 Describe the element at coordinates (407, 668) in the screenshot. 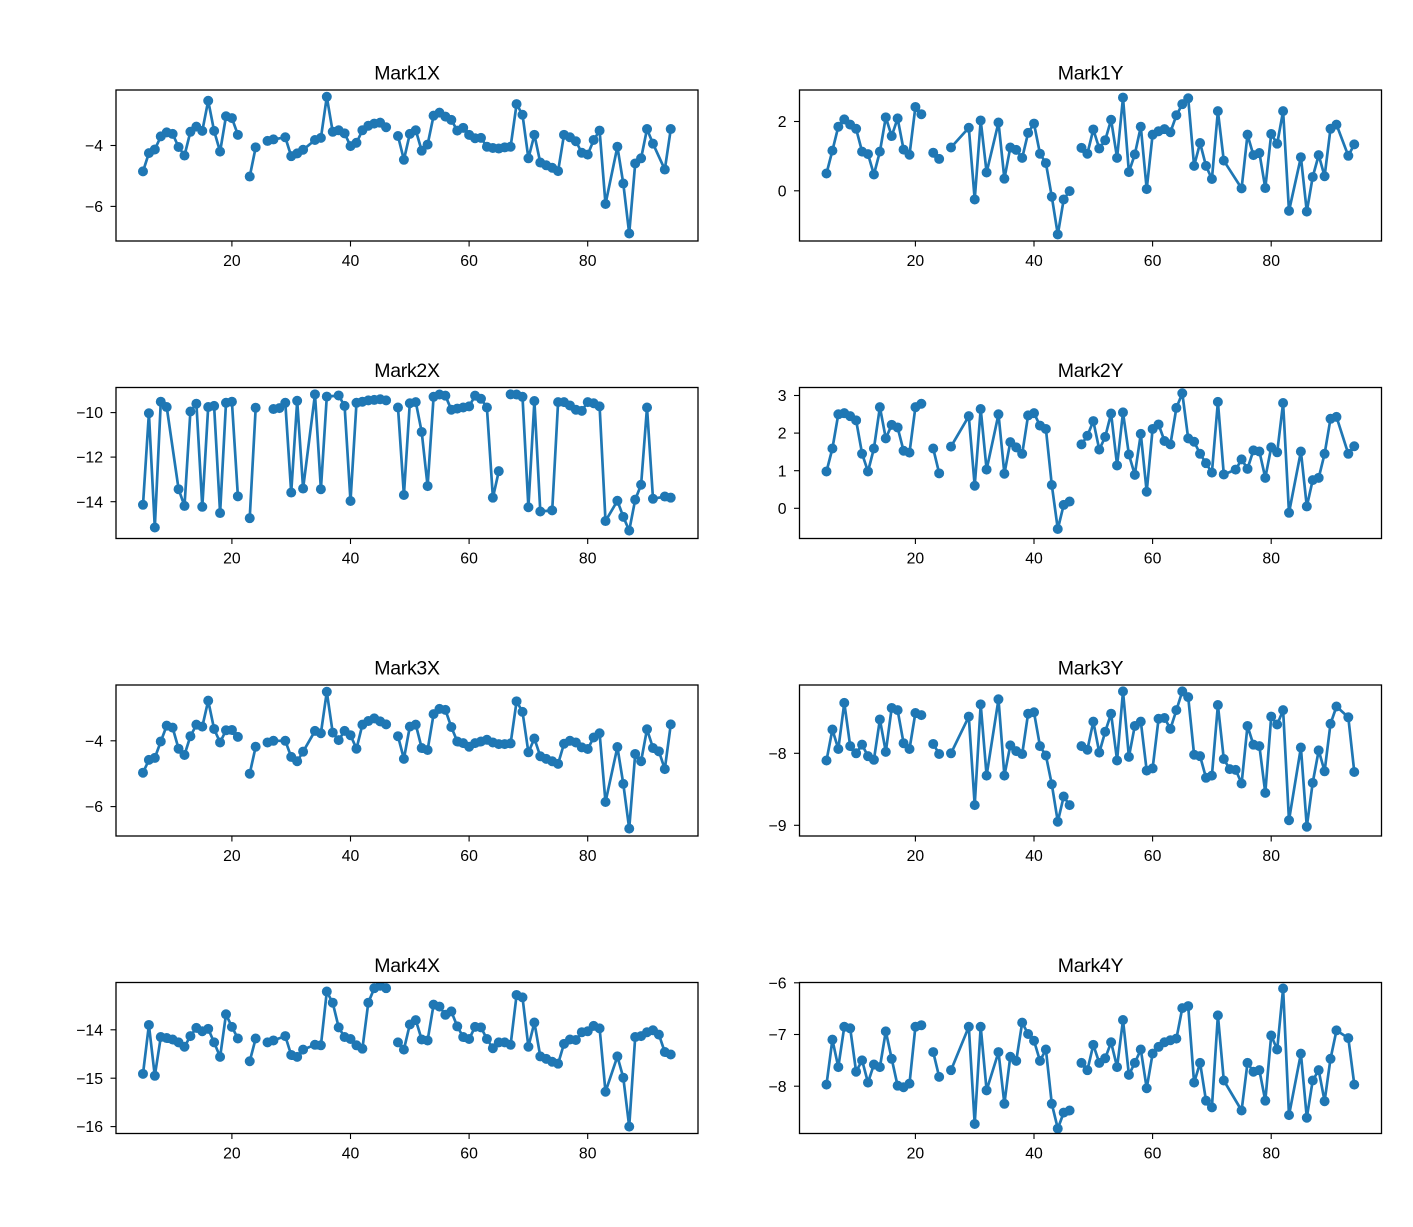

I see `svg-text: Mark3X` at that location.